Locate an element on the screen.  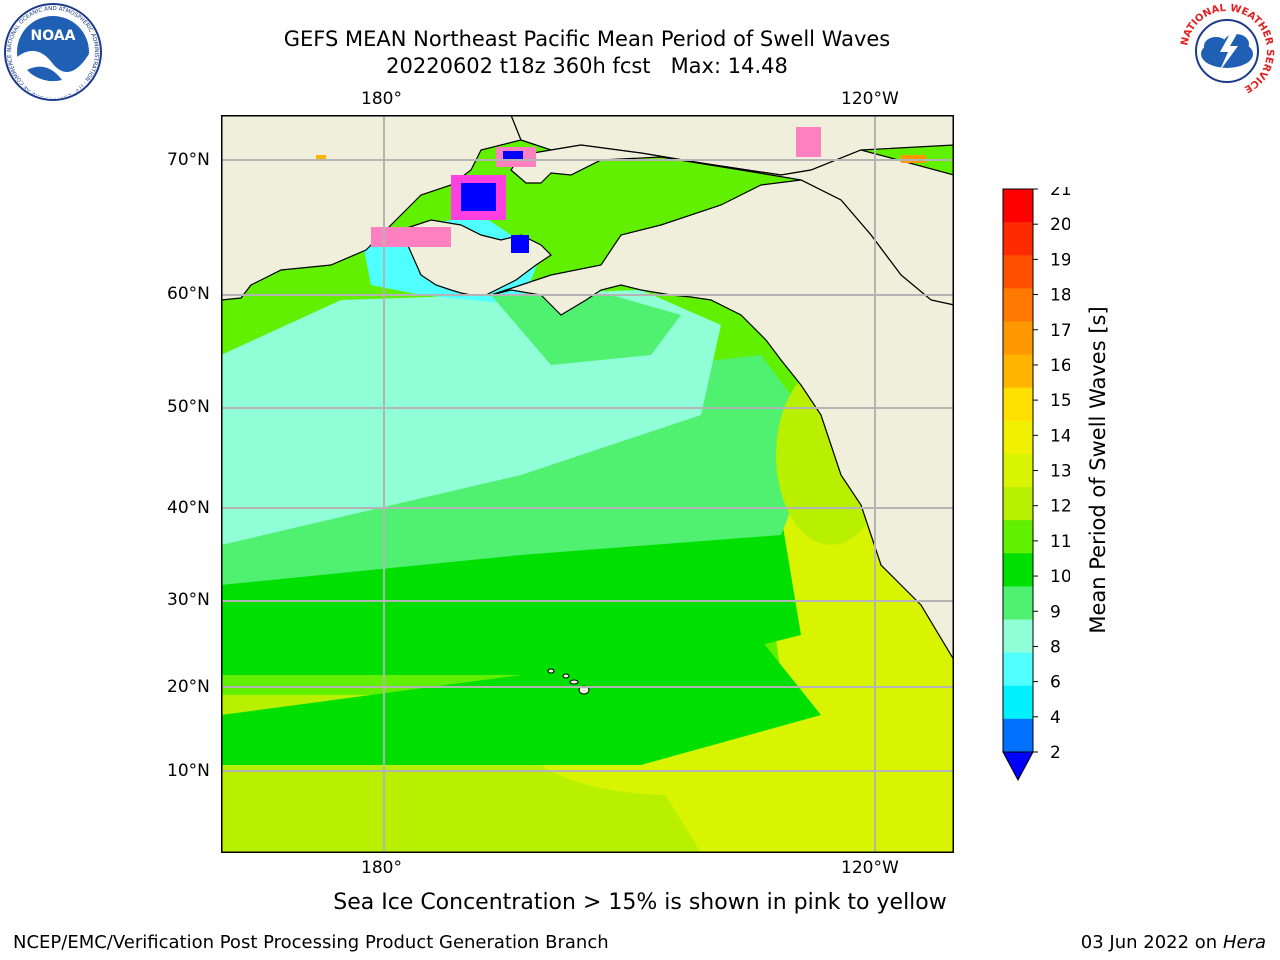
colorbar-tick-label: 14 is located at coordinates (1060, 436).